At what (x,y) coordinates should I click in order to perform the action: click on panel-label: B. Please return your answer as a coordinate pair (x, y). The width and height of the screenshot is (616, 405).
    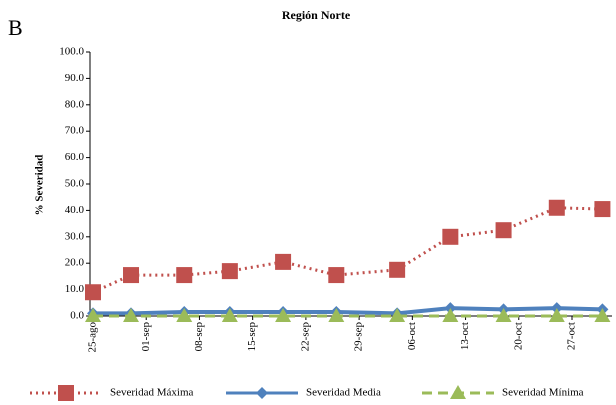
    Looking at the image, I should click on (15, 27).